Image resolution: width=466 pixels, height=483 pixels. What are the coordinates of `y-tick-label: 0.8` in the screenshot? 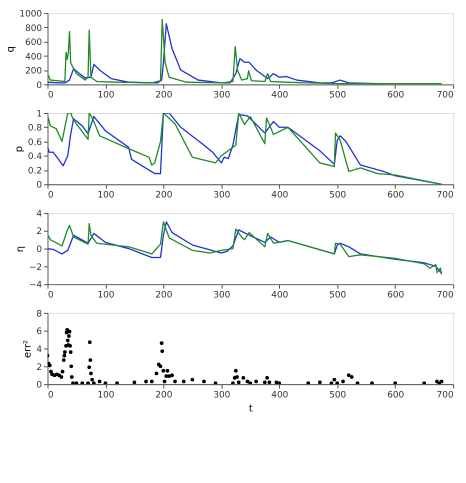 It's located at (35, 129).